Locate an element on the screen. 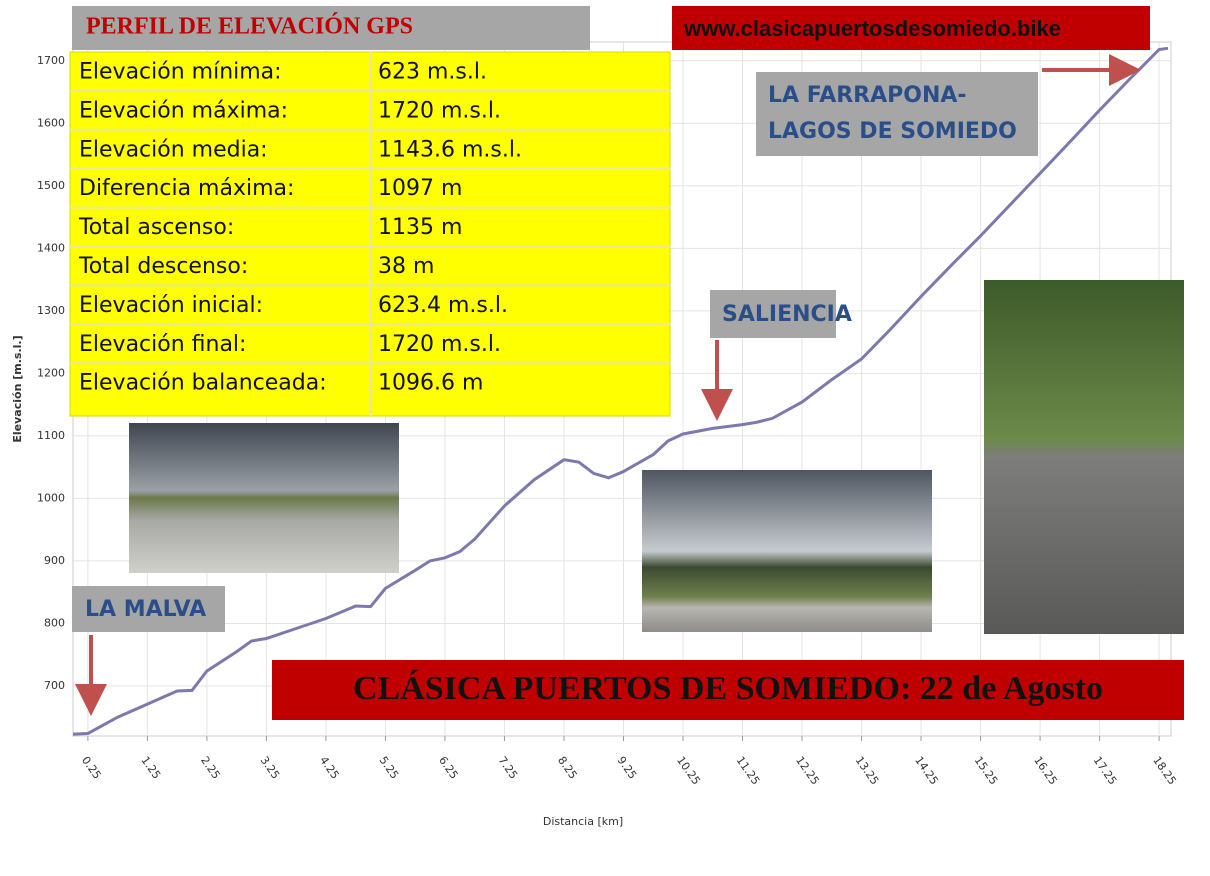  y-tick-label: 1000 is located at coordinates (51, 497).